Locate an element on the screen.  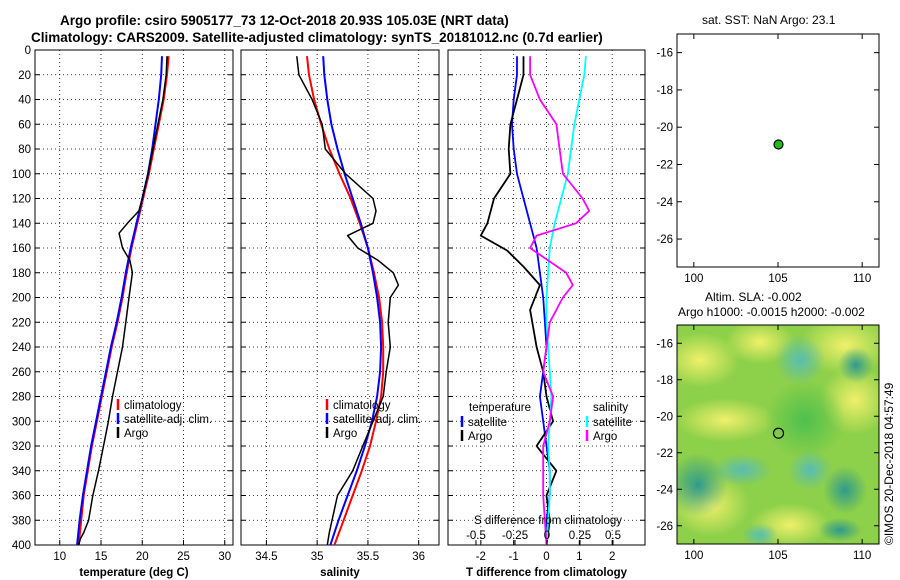
depth-tick-label: 220 is located at coordinates (21, 323).